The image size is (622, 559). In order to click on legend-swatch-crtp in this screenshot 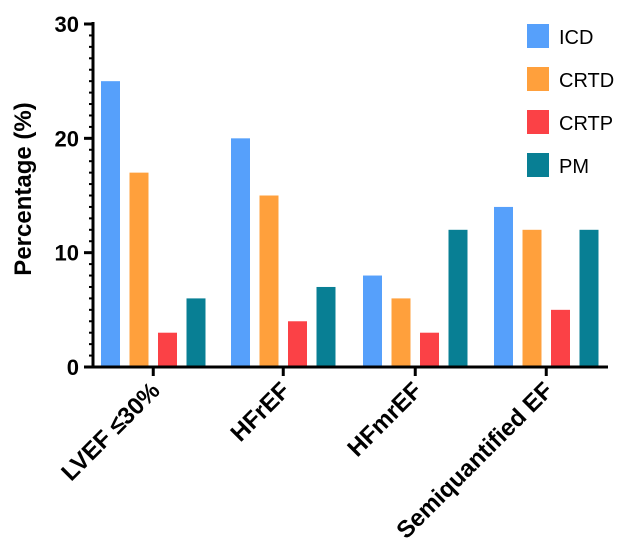, I will do `click(538, 122)`.